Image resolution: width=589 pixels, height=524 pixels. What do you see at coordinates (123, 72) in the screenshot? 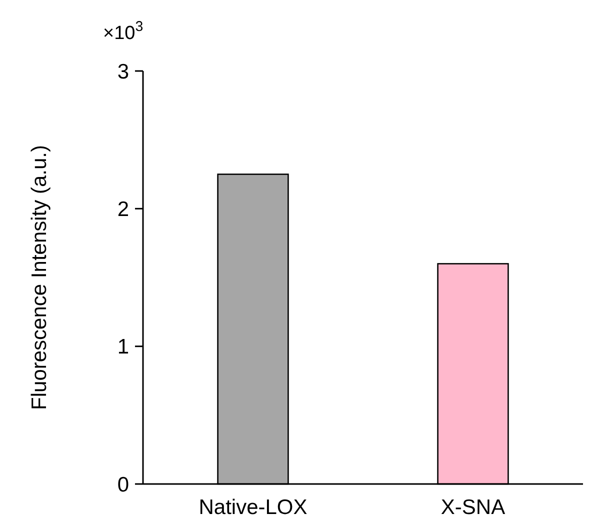
I see `y-tick-label: 3` at bounding box center [123, 72].